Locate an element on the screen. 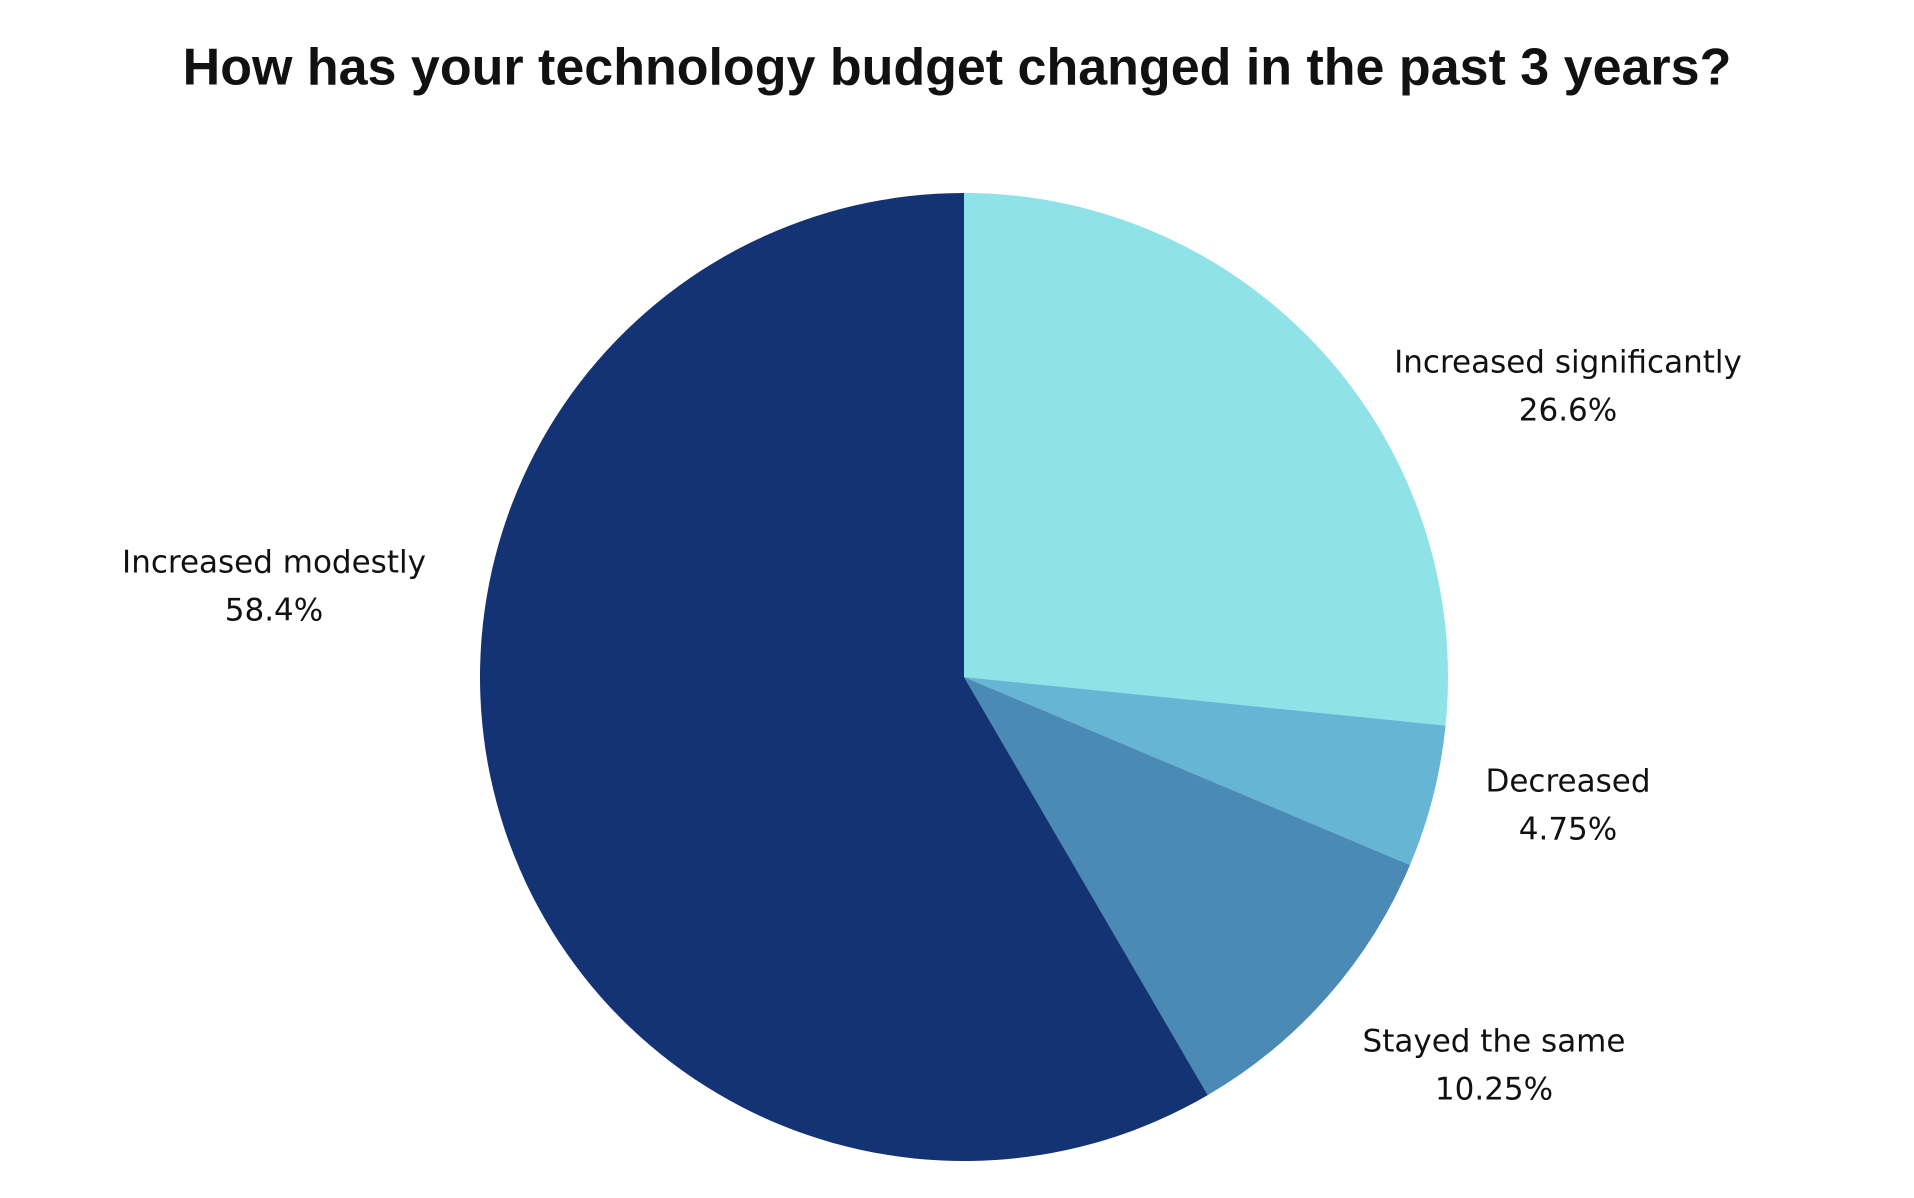 The image size is (1914, 1198). slice-value-label: 26.6% is located at coordinates (1568, 411).